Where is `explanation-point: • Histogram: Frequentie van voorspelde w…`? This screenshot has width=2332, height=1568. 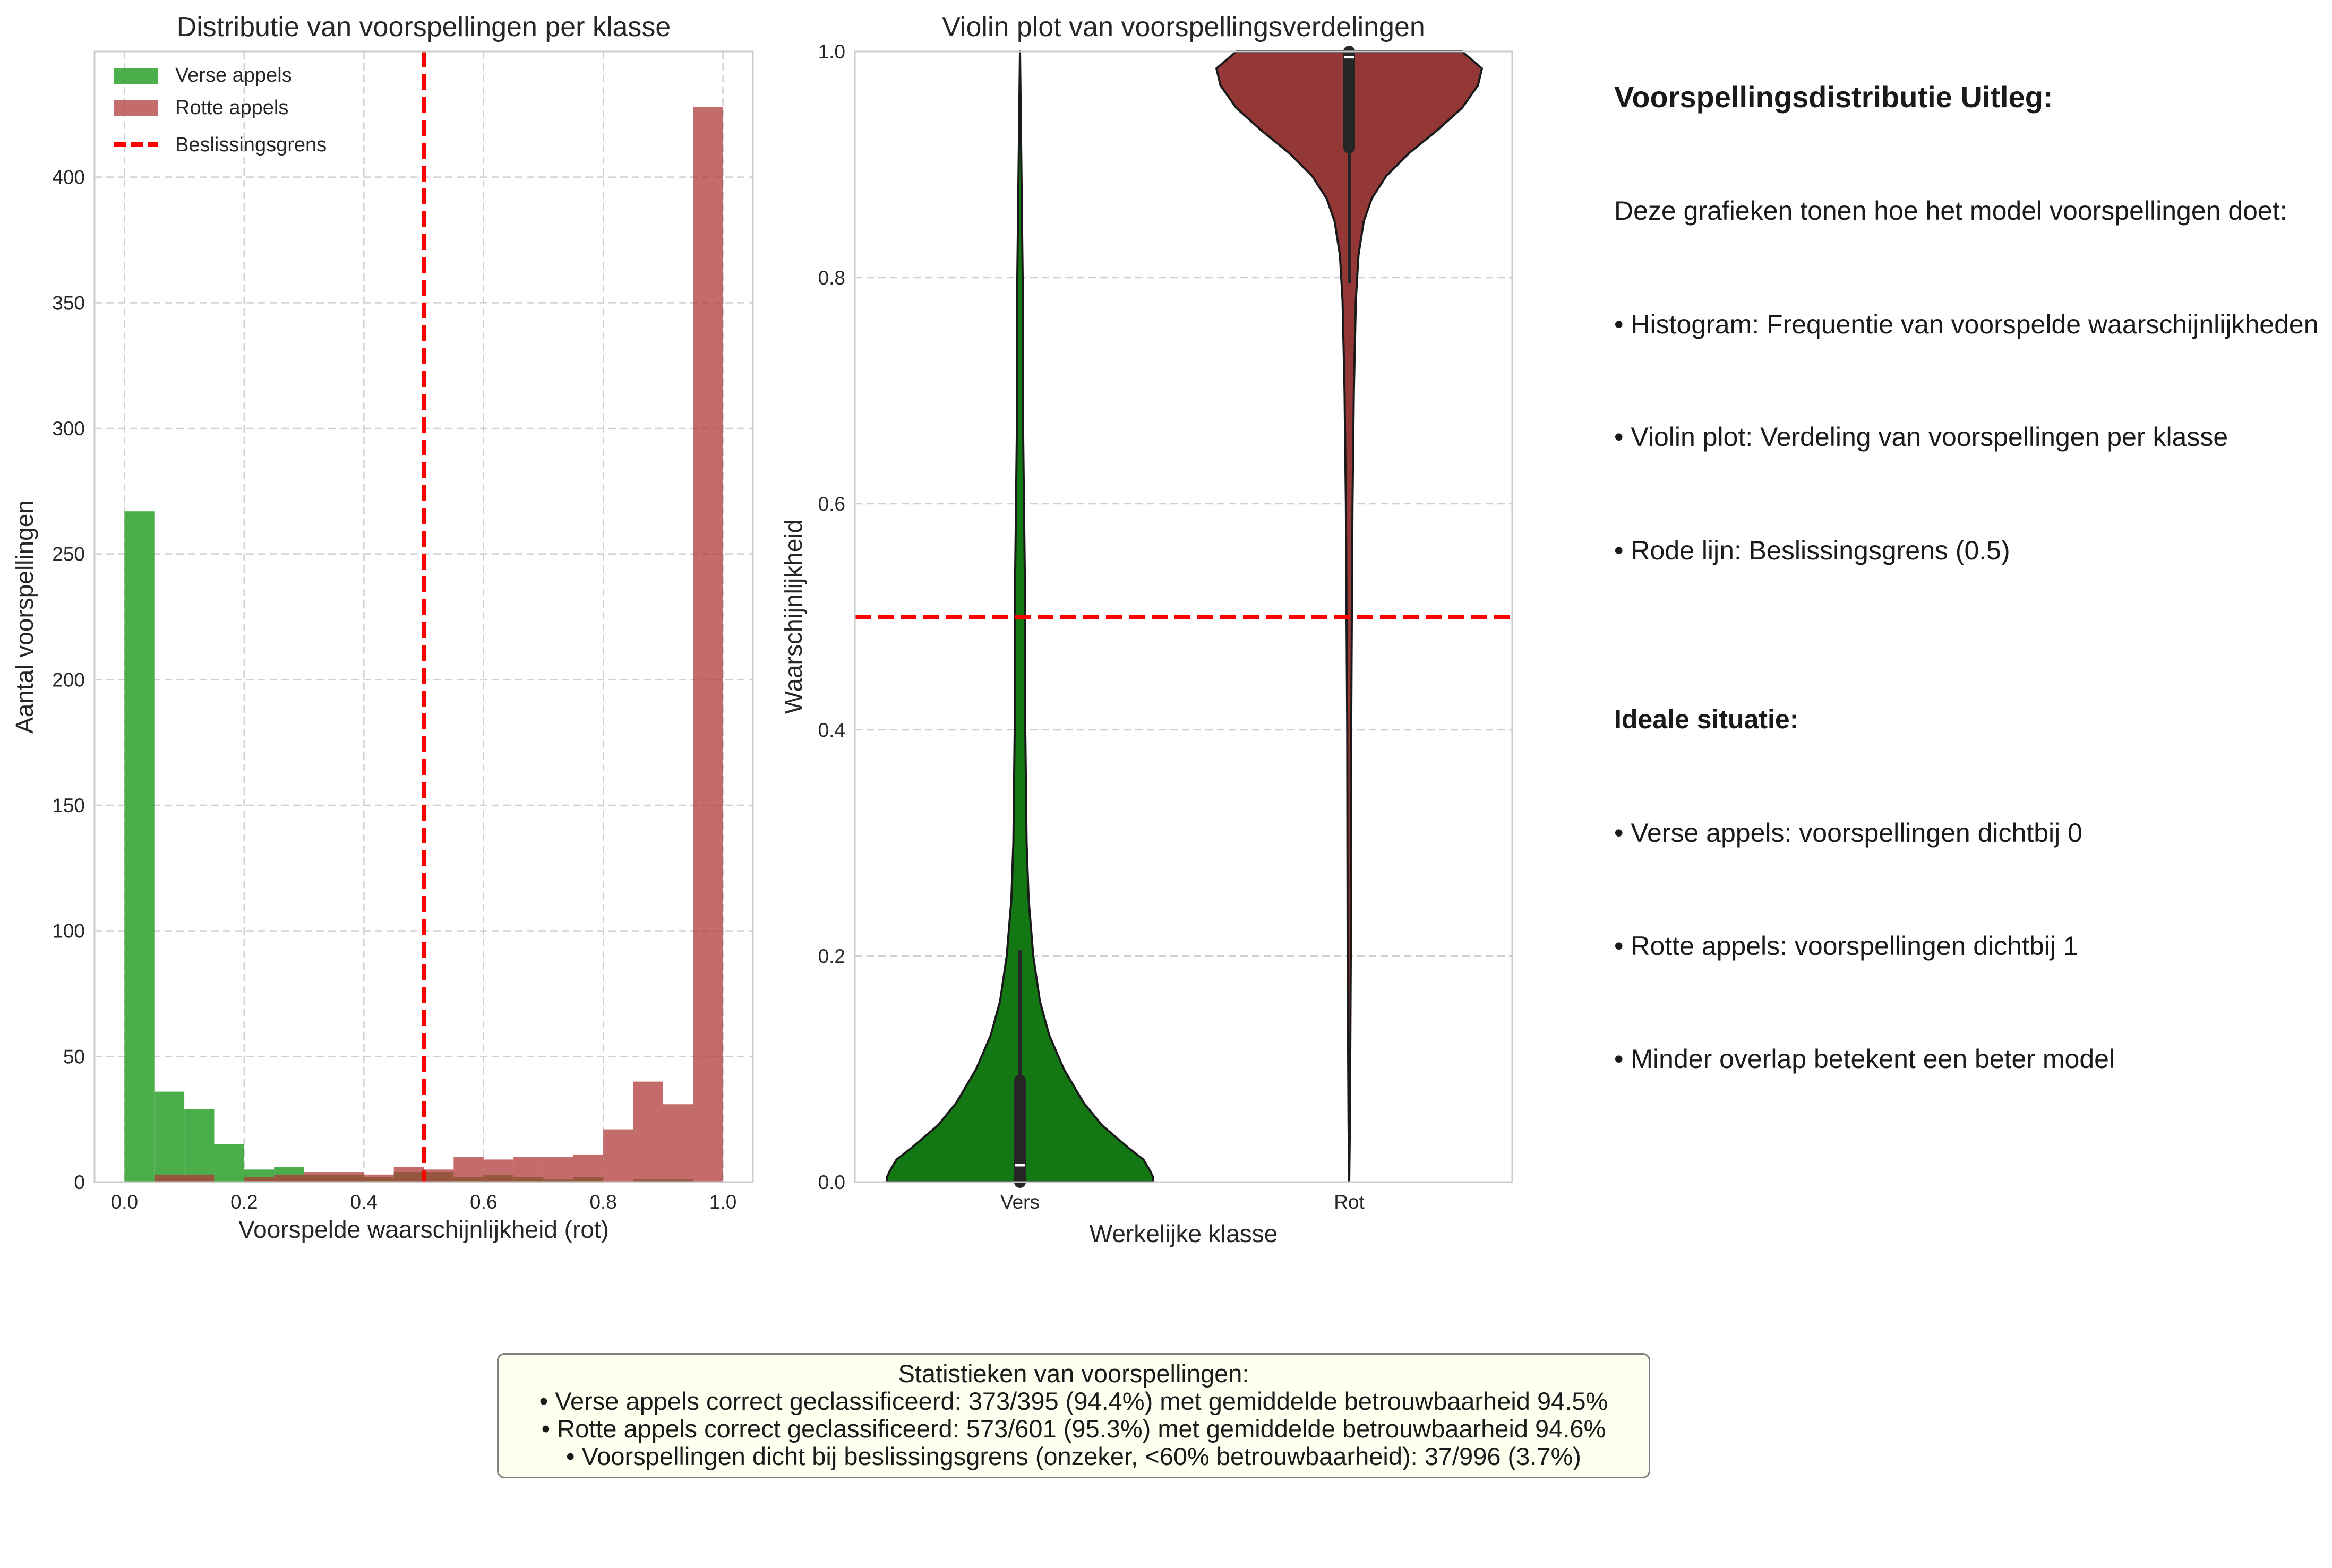
explanation-point: • Histogram: Frequentie van voorspelde w… is located at coordinates (1966, 324).